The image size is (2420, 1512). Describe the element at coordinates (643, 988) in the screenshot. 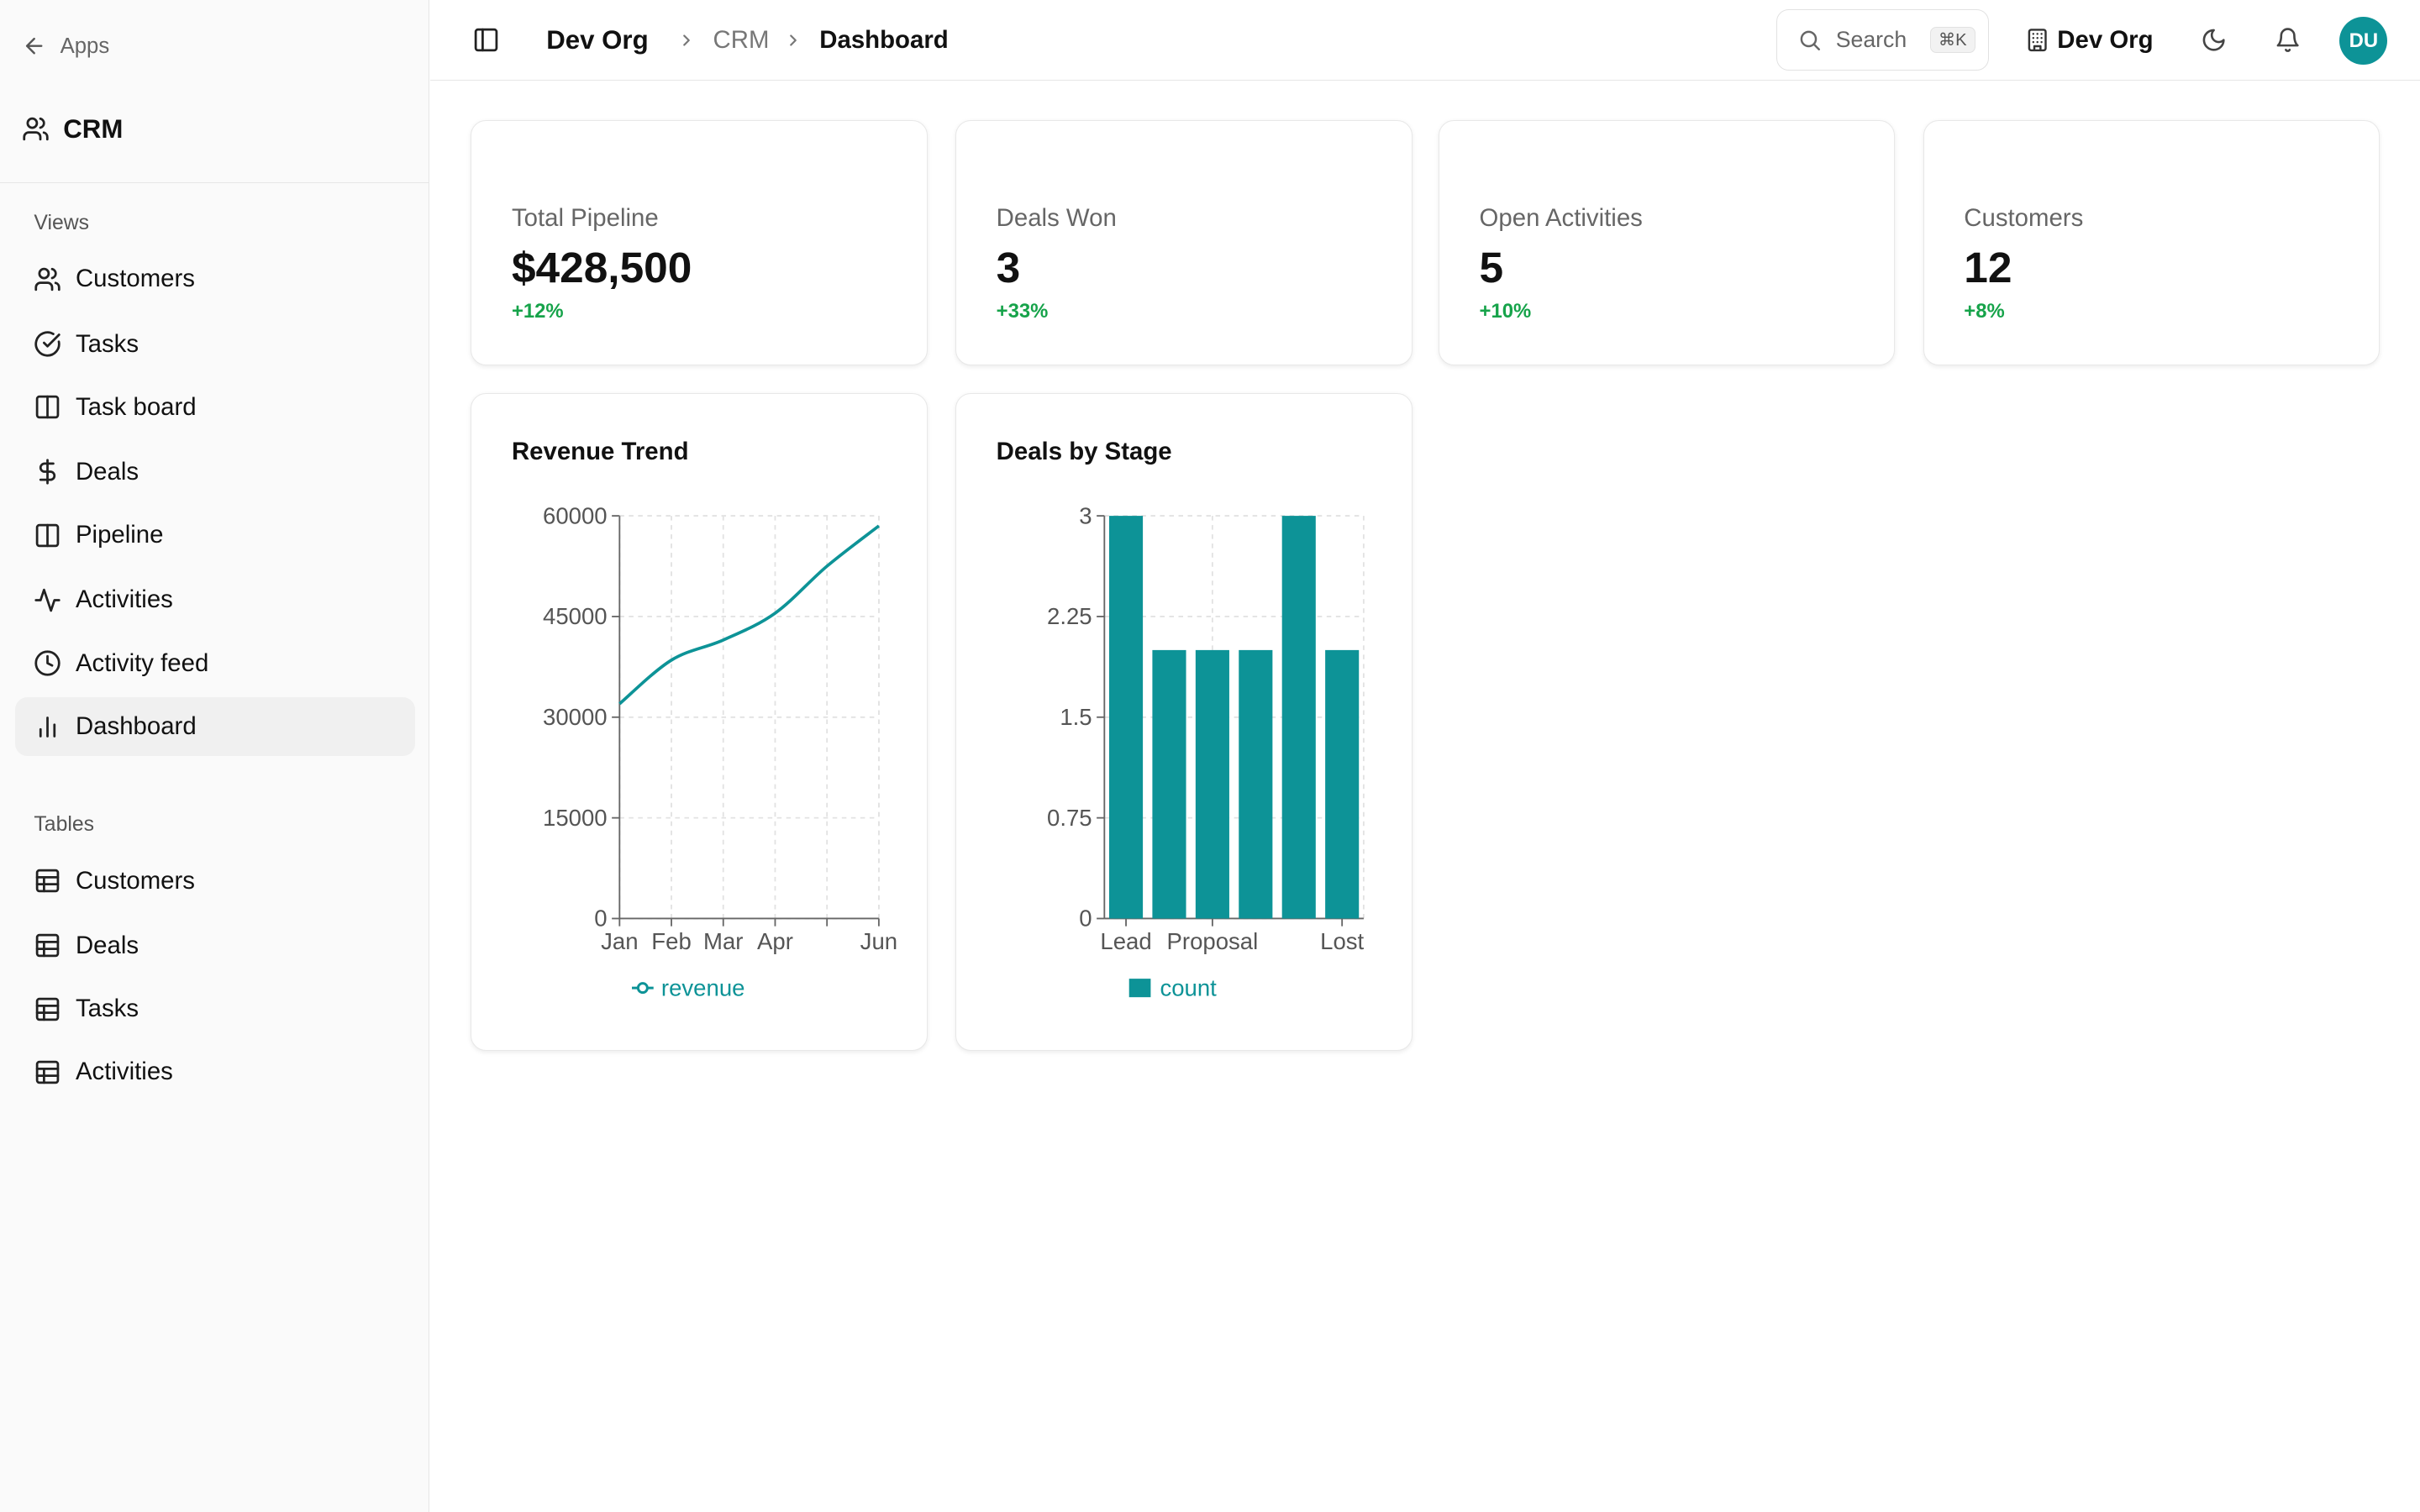

I see `legend-marker-icon` at that location.